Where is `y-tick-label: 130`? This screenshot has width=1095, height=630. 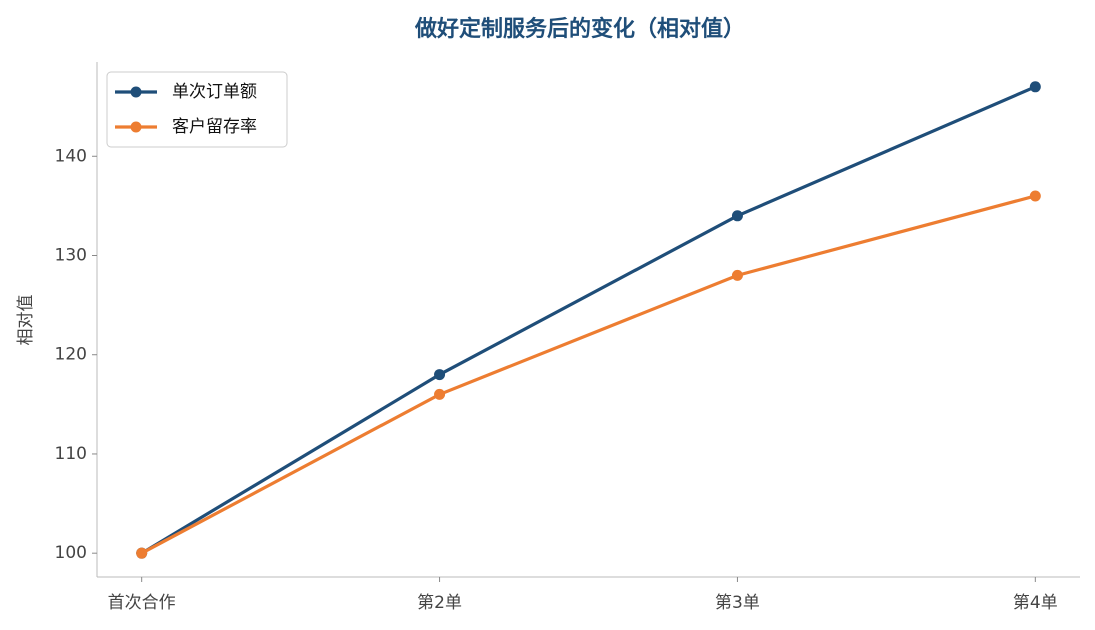
y-tick-label: 130 is located at coordinates (71, 255).